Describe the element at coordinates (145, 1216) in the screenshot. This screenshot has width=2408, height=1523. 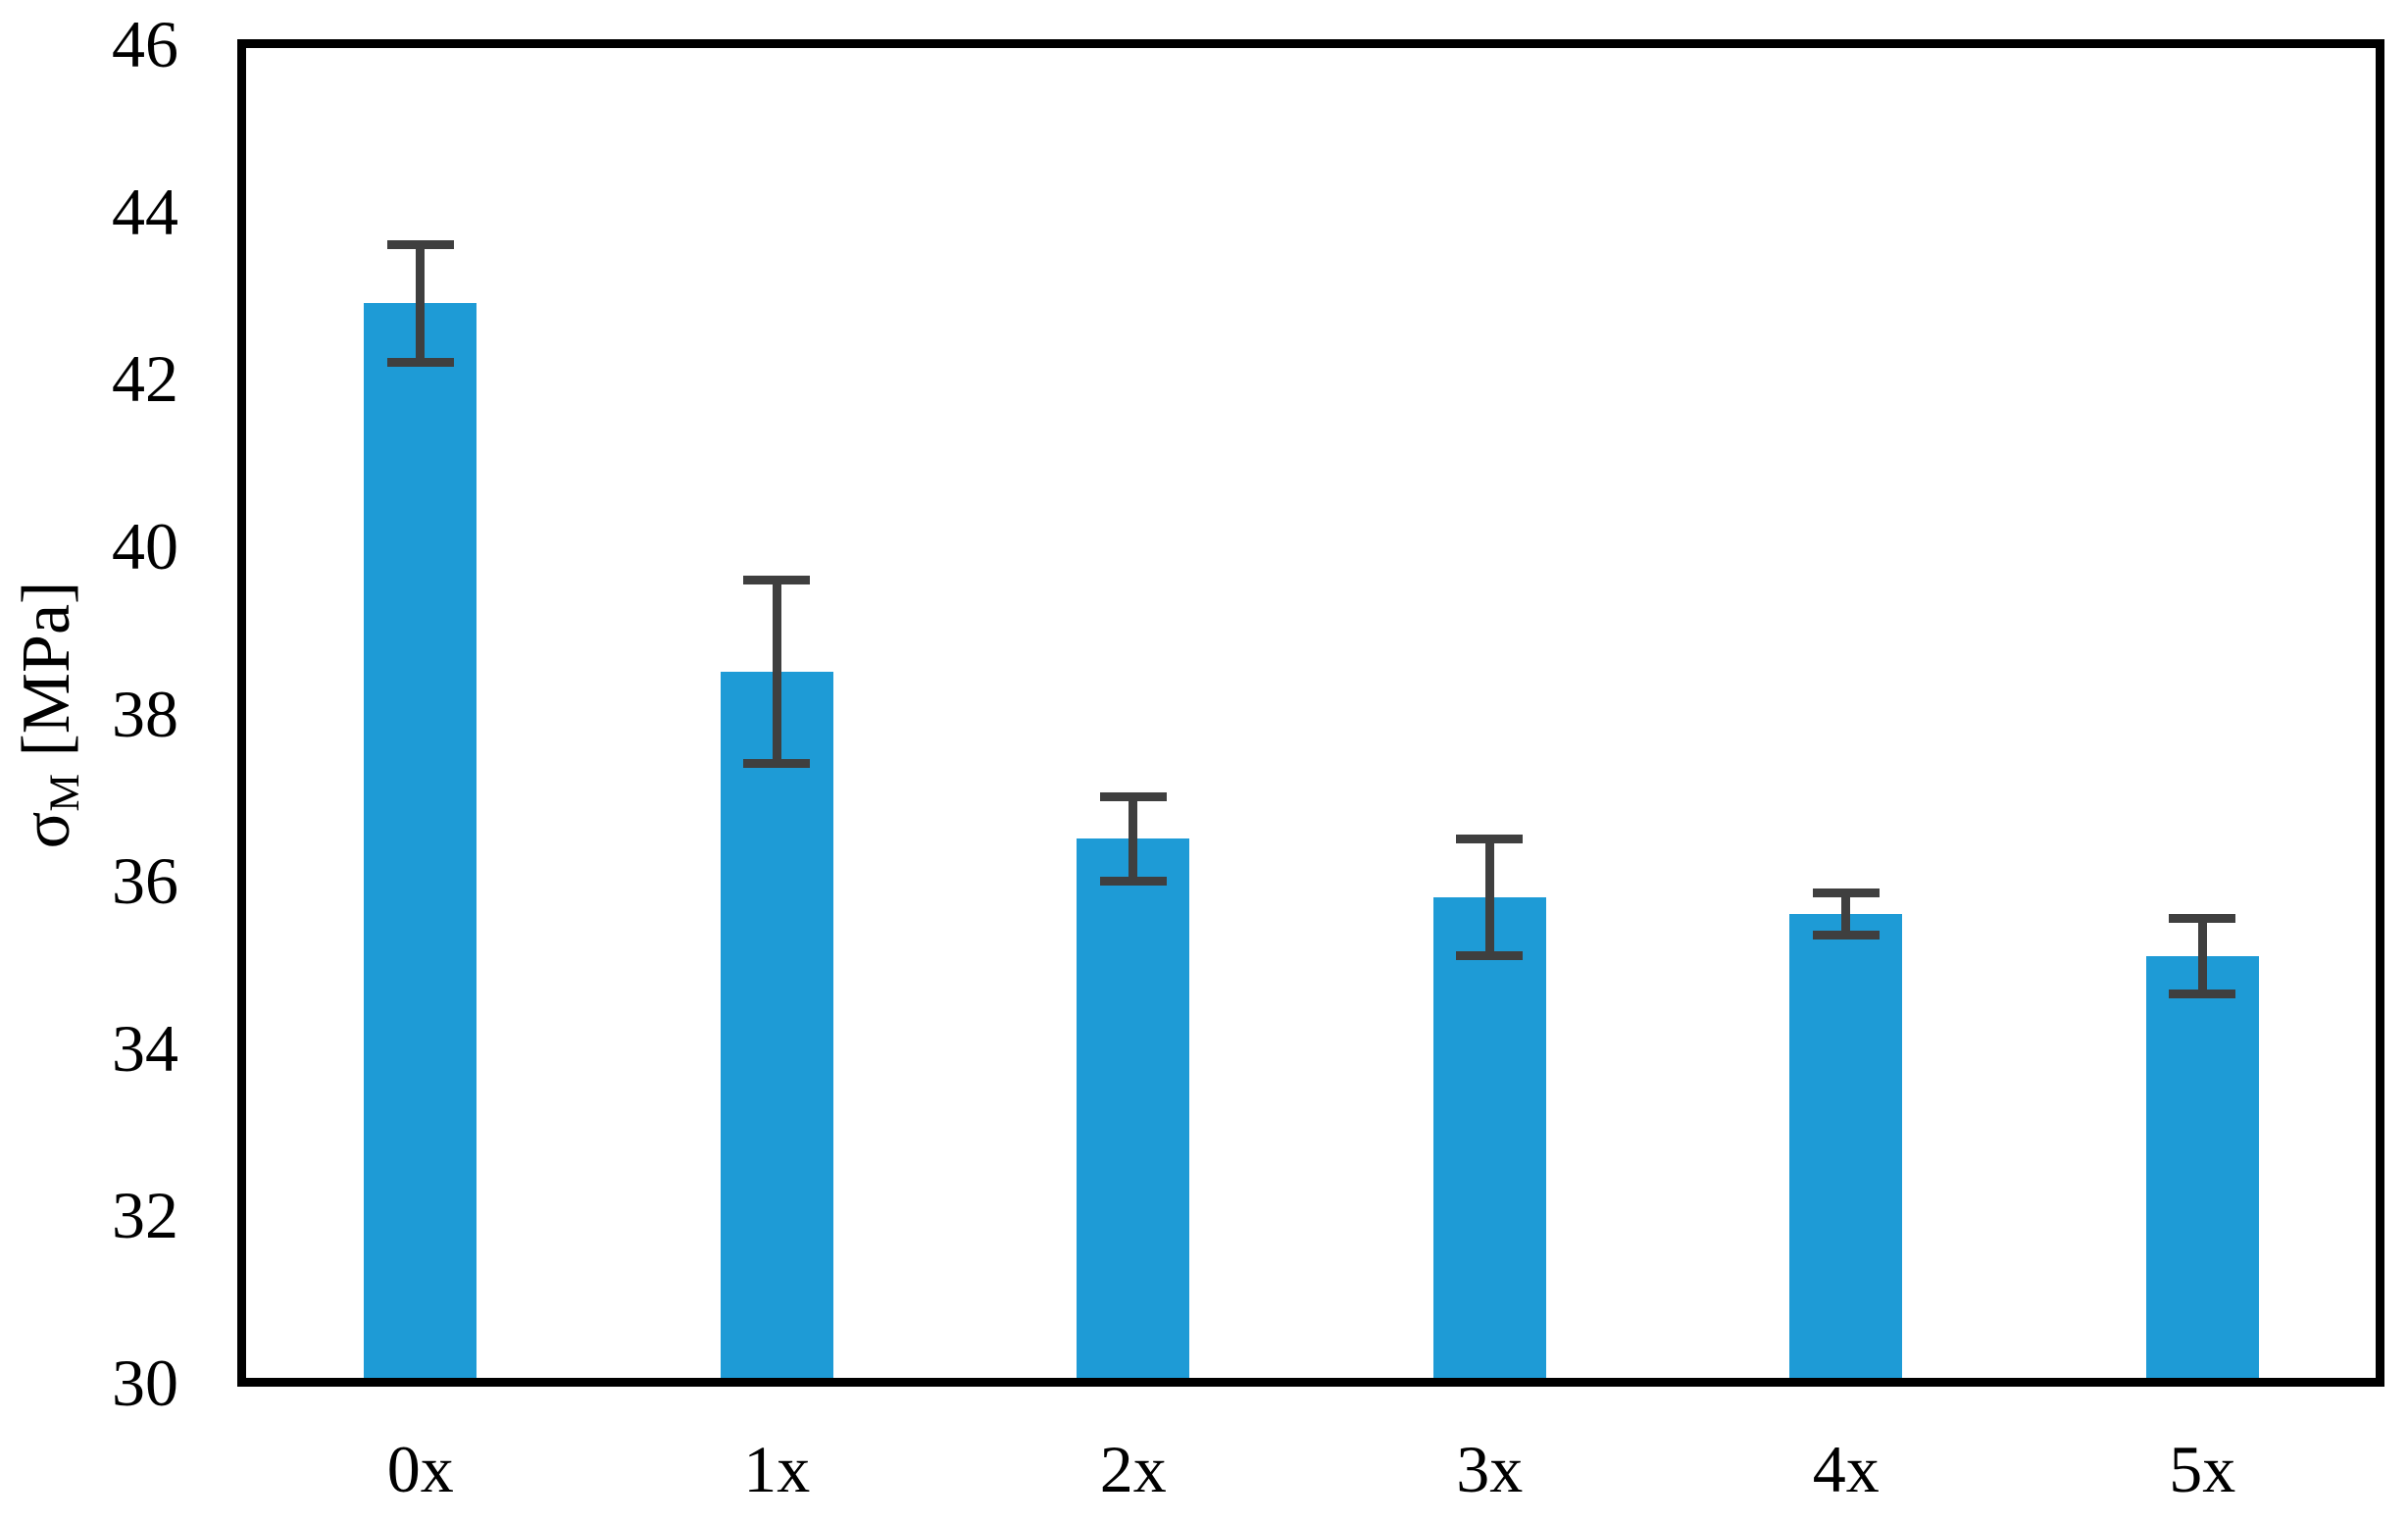
I see `y-axis-tick-label: 32` at that location.